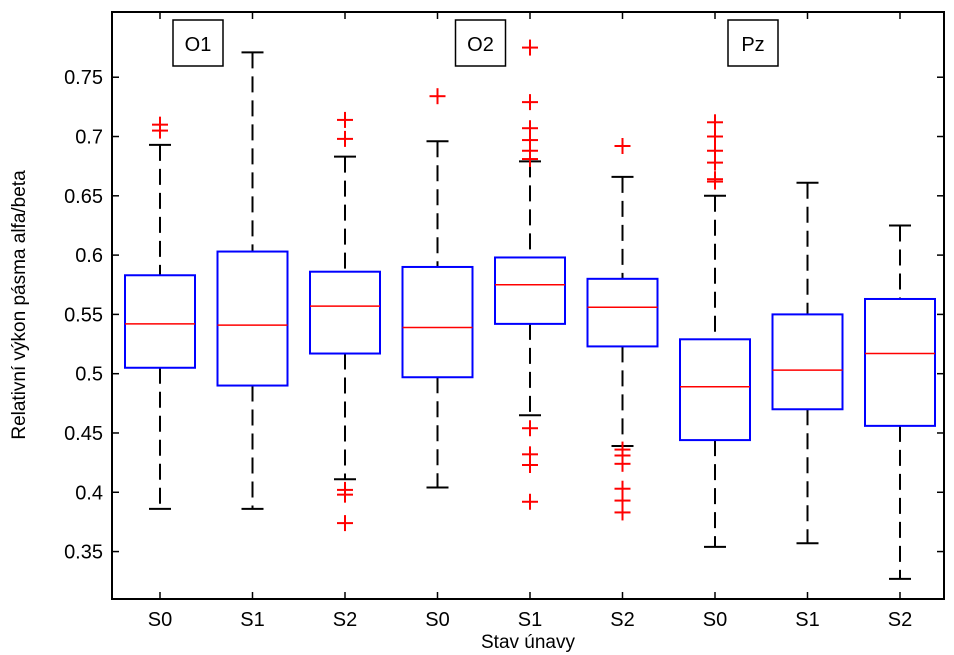 The height and width of the screenshot is (655, 954). I want to click on group-labels-layer: O1 O2 Pz, so click(475, 43).